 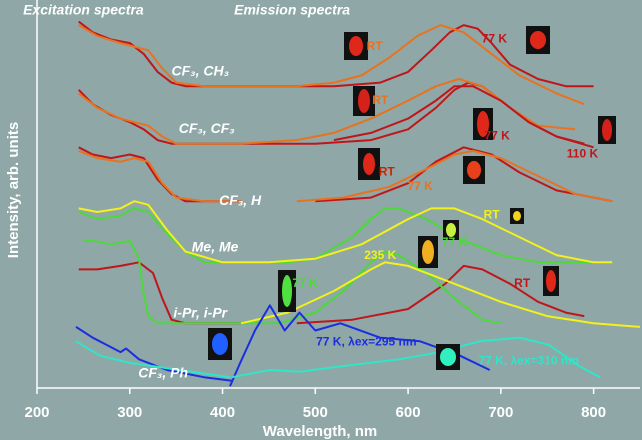 I want to click on x-tick-label: 600, so click(x=408, y=412).